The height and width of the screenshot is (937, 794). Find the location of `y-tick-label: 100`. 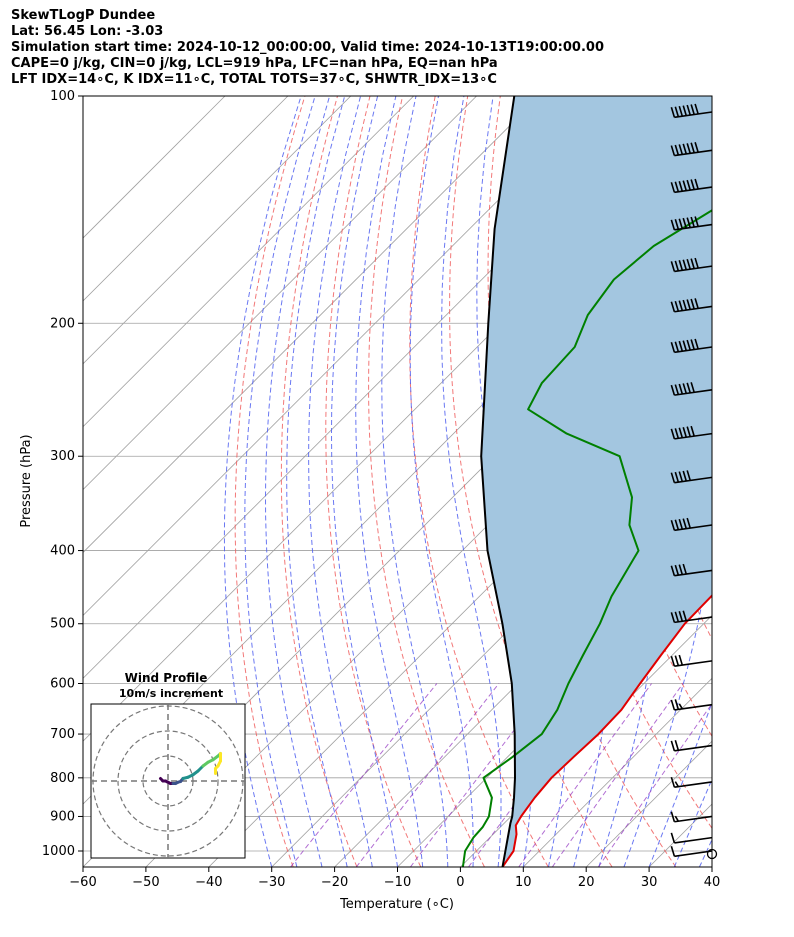

y-tick-label: 100 is located at coordinates (62, 96).